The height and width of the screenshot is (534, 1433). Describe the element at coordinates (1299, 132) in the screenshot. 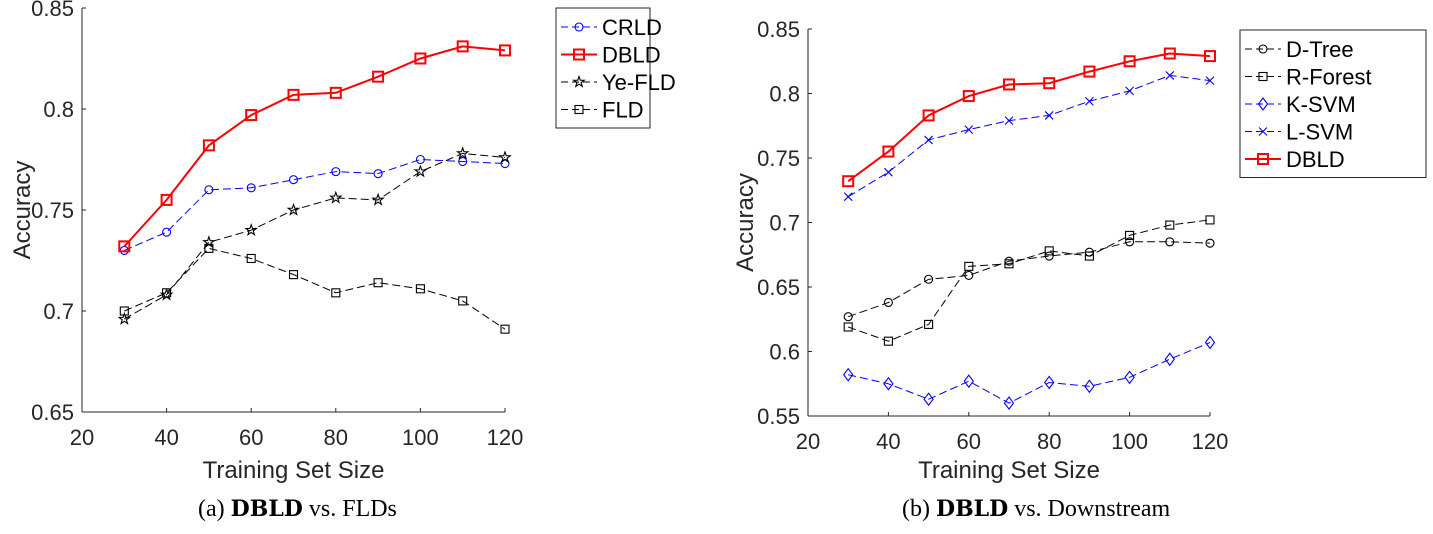

I see `legend-item: L-SVM` at that location.